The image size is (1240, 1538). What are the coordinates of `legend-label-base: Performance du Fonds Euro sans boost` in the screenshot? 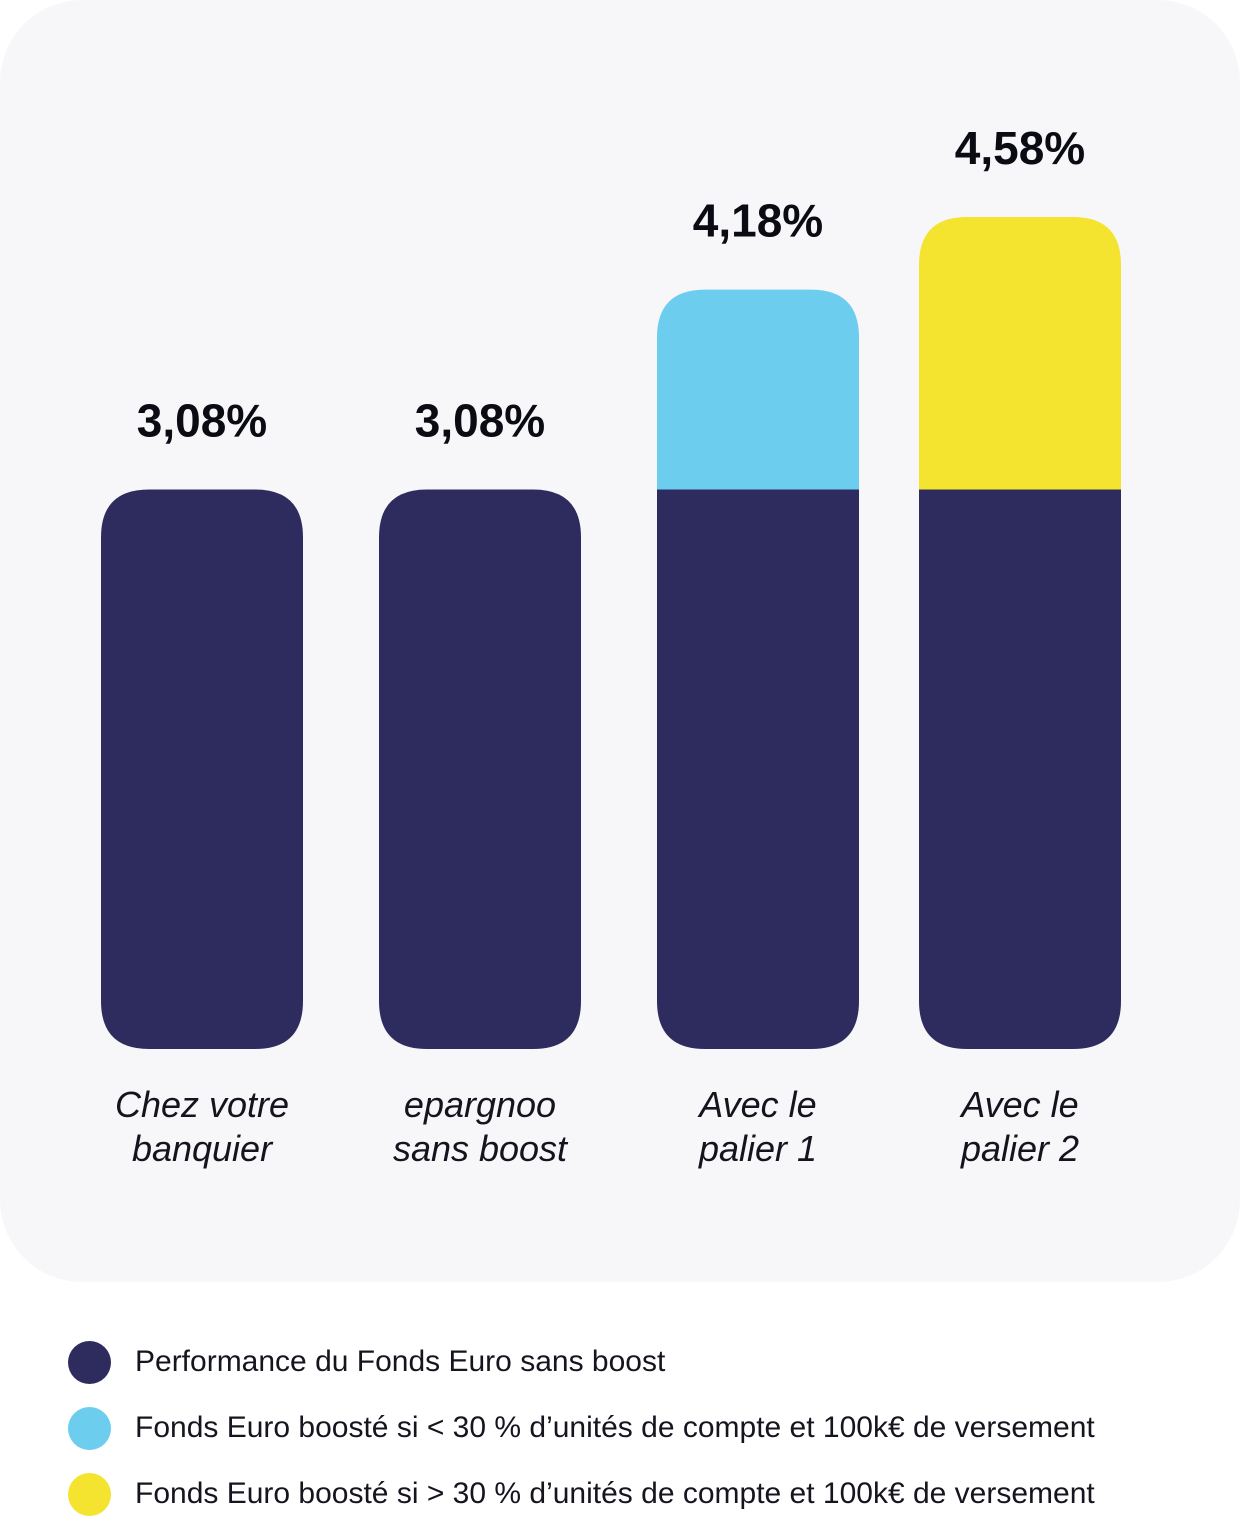 It's located at (400, 1361).